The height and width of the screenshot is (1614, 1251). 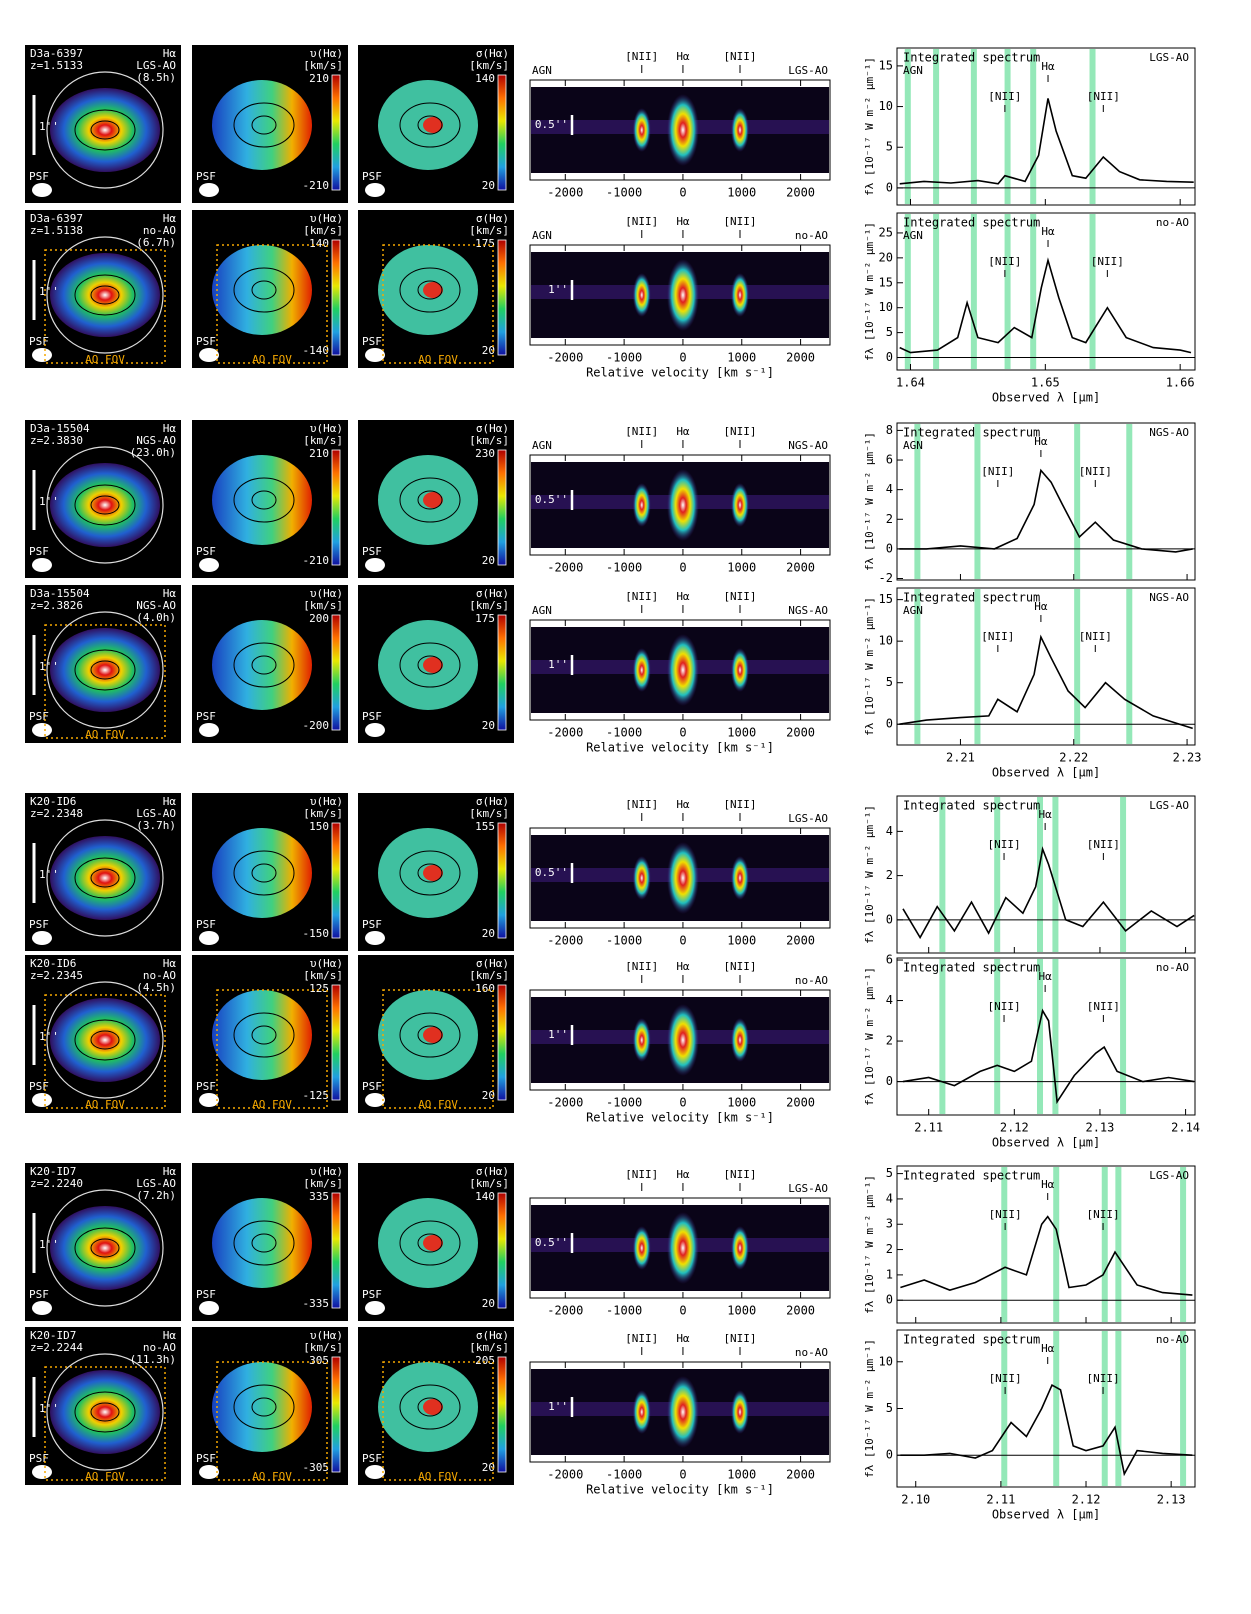 What do you see at coordinates (53, 1171) in the screenshot?
I see `map-label: K20-ID7` at bounding box center [53, 1171].